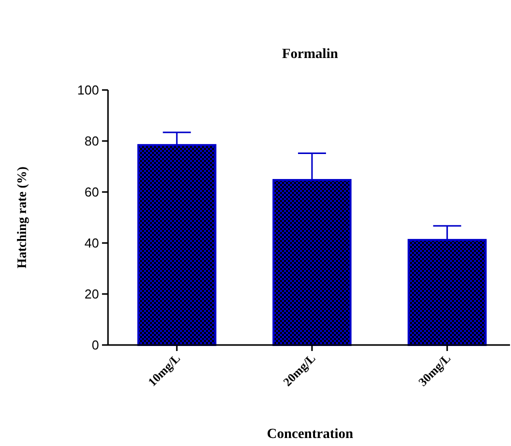  I want to click on y-tick-label: 0, so click(95, 345).